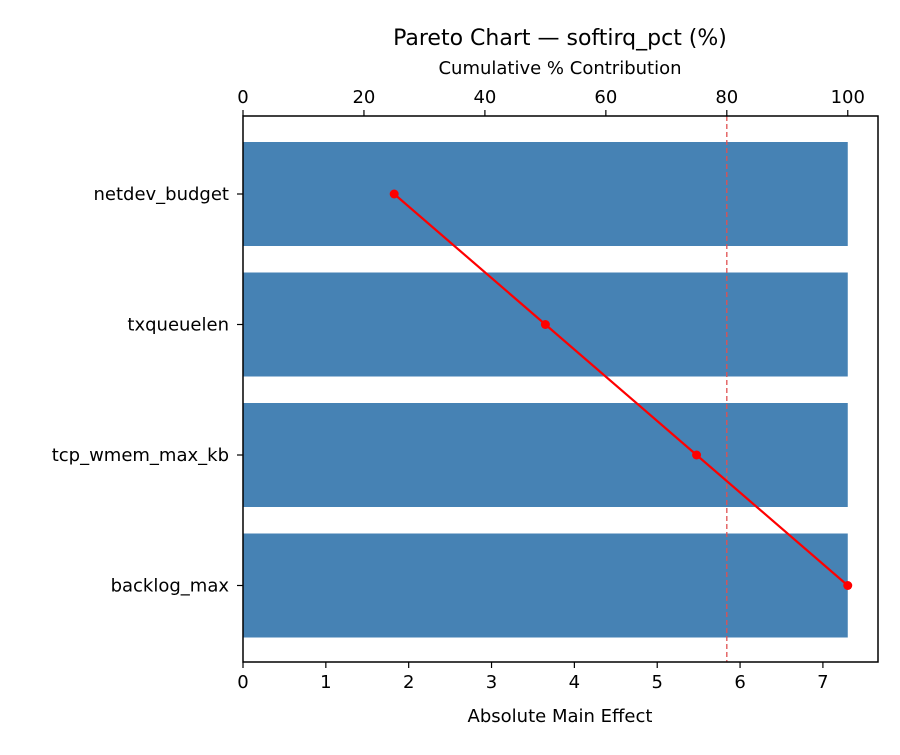  I want to click on x-tick-label: 7, so click(822, 682).